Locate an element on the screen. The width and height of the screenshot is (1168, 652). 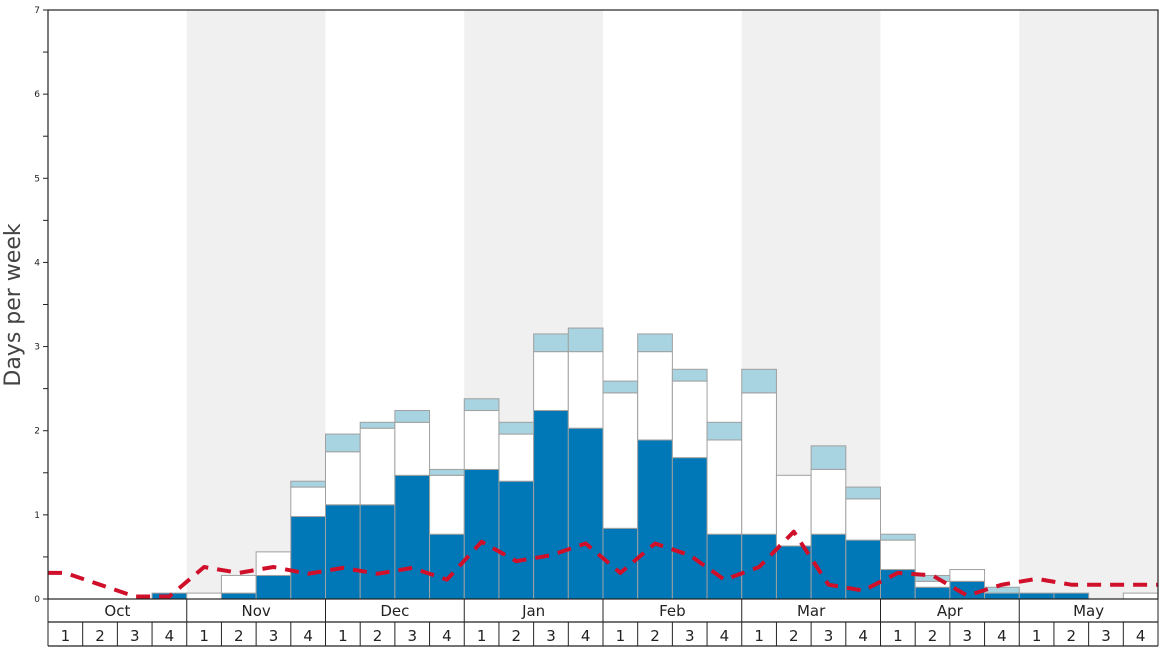
month-label: Dec is located at coordinates (394, 611).